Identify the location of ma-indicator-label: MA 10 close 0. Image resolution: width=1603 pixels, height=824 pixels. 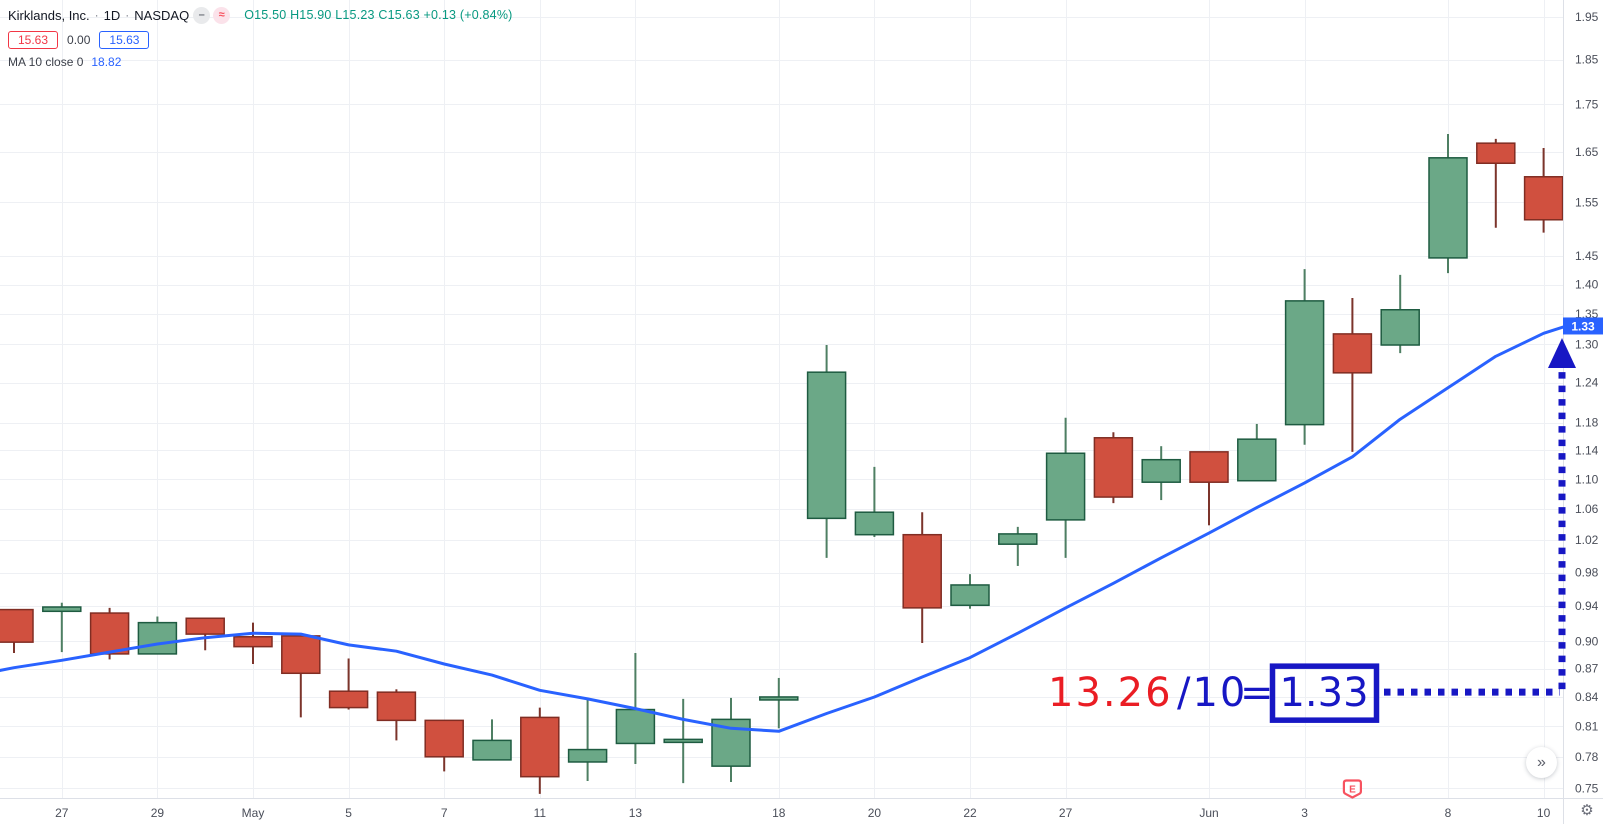
(46, 62).